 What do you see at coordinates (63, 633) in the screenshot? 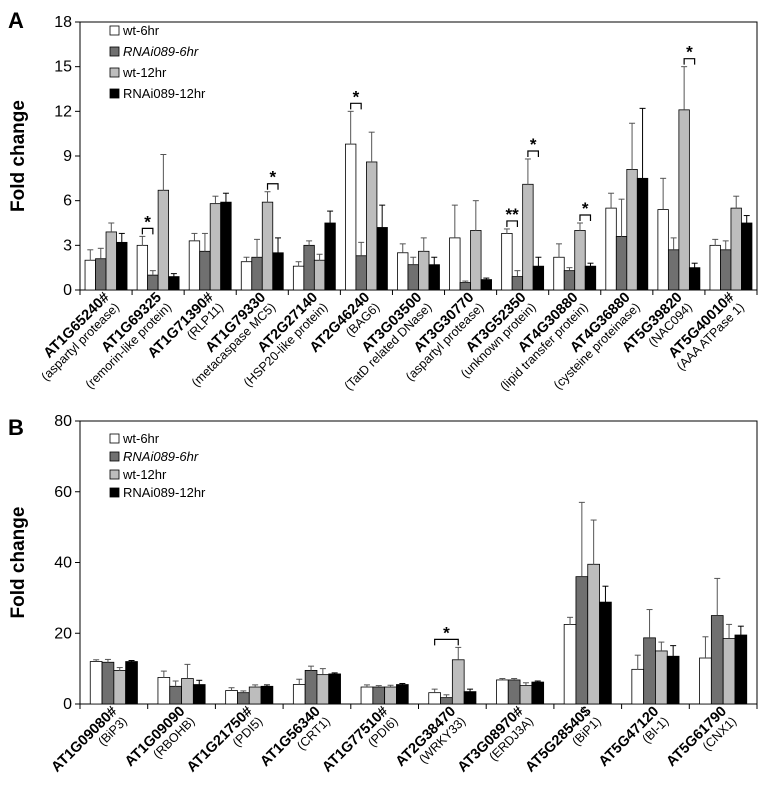
I see `y-tick-label: 20` at bounding box center [63, 633].